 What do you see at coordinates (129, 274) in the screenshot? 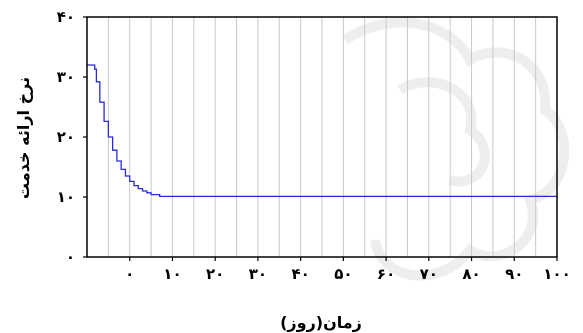
I see `x-tick-label: ۰` at bounding box center [129, 274].